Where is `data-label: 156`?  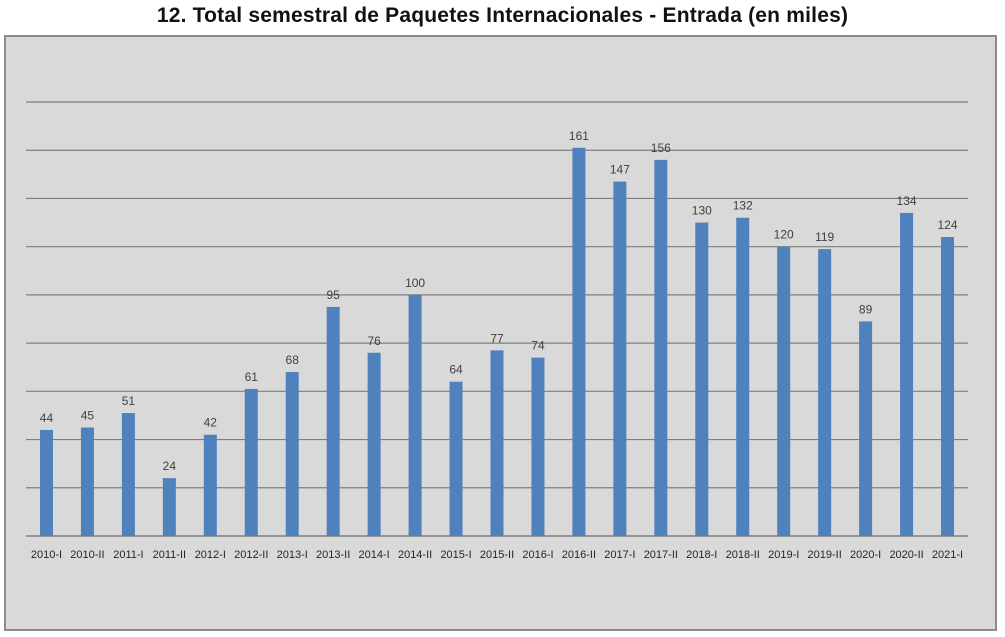 data-label: 156 is located at coordinates (661, 148).